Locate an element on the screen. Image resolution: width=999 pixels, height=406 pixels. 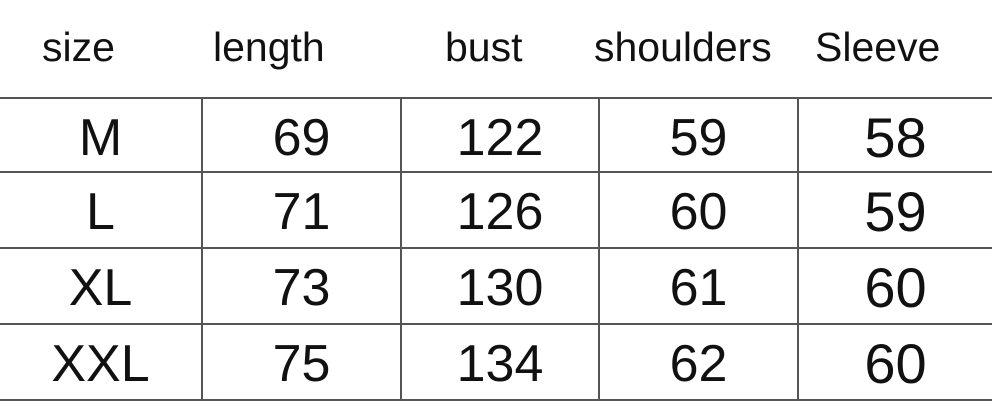
header-length: length is located at coordinates (269, 47).